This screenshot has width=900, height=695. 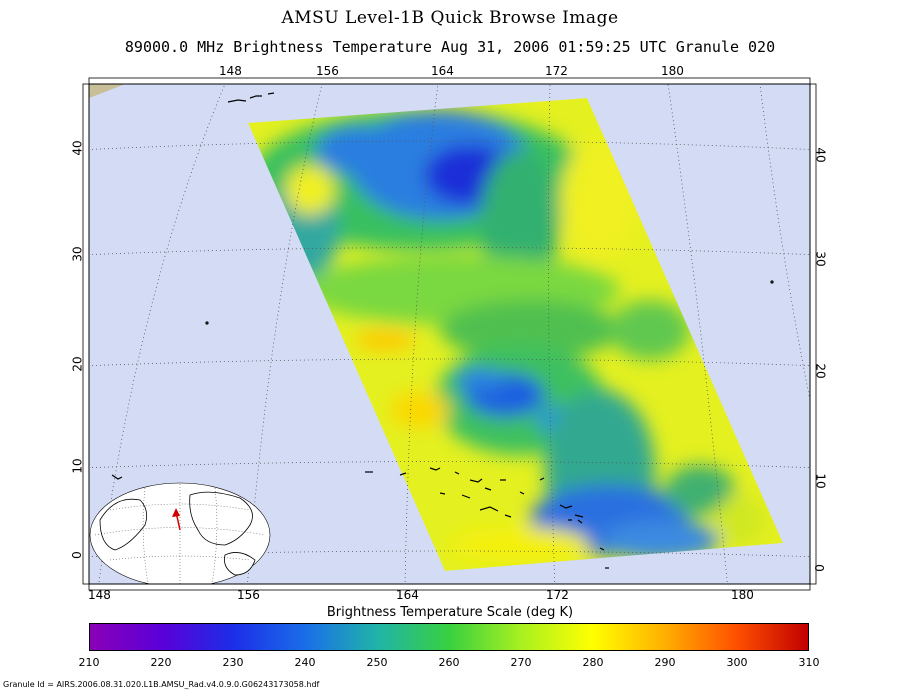 I want to click on top-lon-label: 148, so click(x=230, y=71).